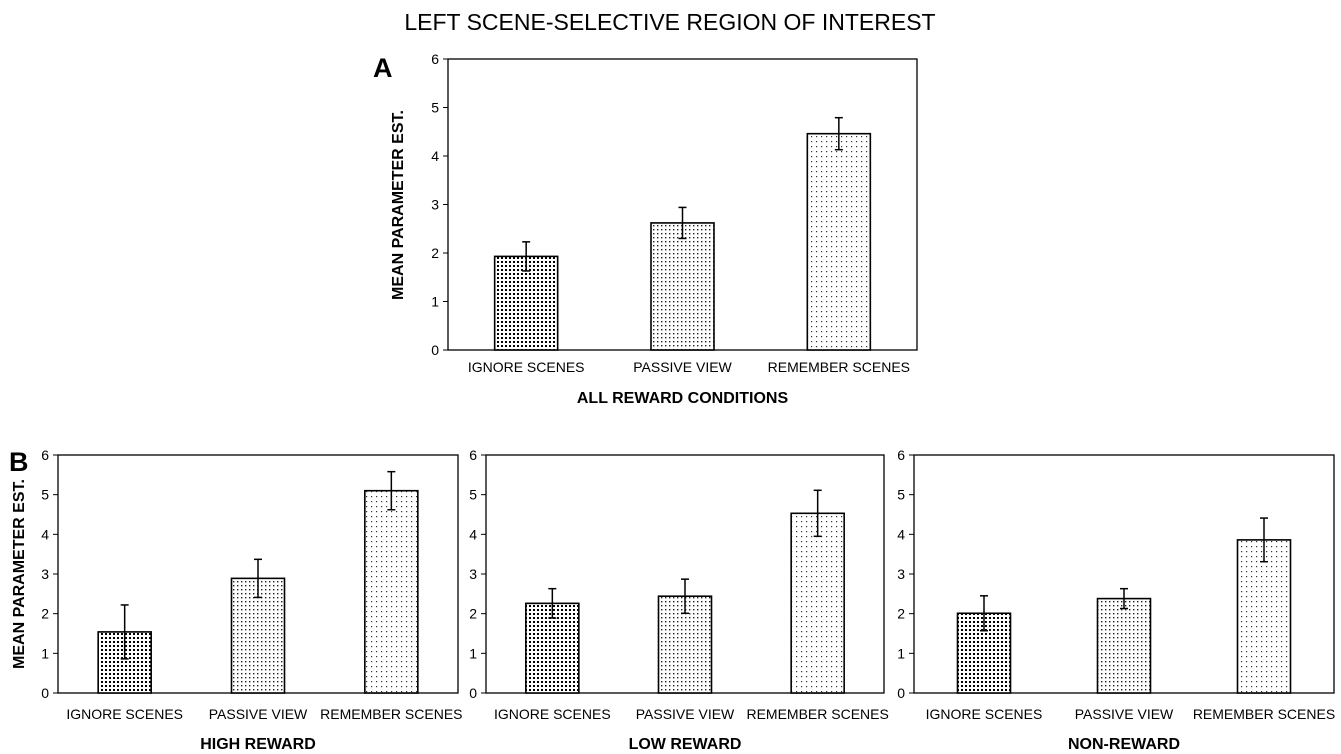  I want to click on panel-letter: B, so click(19, 462).